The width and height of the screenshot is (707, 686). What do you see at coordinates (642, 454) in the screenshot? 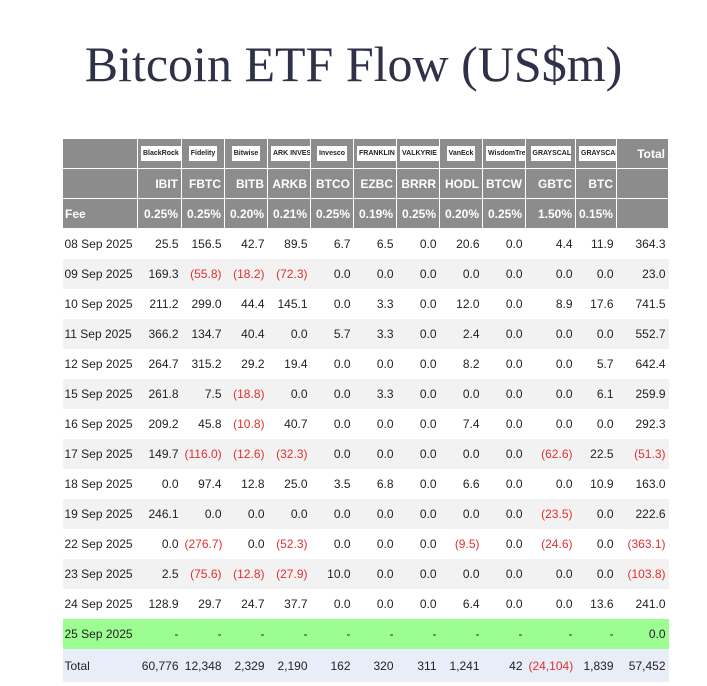
I see `flow-value: (51.3)` at bounding box center [642, 454].